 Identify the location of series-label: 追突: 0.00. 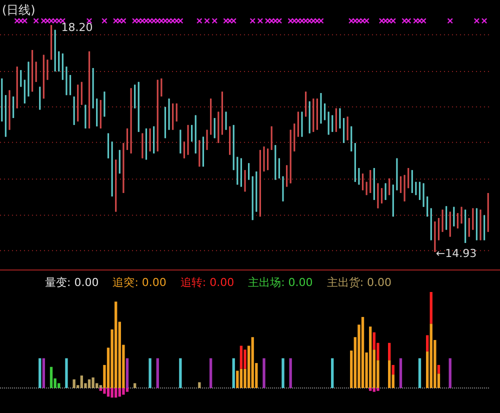
(139, 282).